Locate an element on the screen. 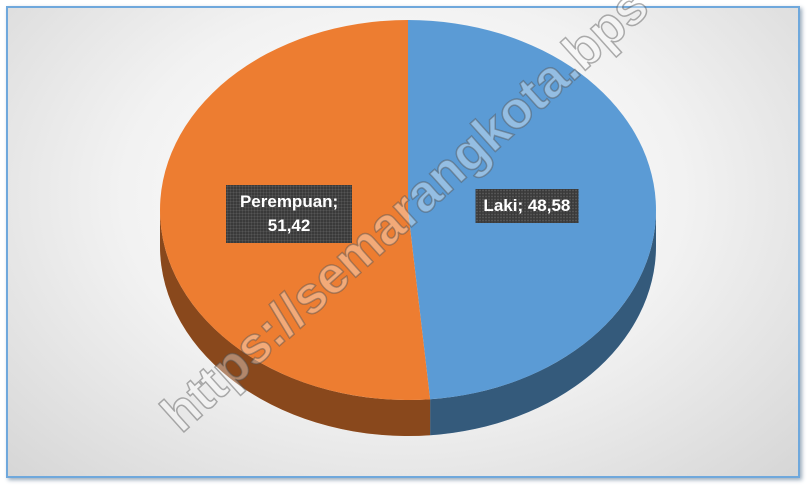  data-label: Laki; 48,58 is located at coordinates (527, 205).